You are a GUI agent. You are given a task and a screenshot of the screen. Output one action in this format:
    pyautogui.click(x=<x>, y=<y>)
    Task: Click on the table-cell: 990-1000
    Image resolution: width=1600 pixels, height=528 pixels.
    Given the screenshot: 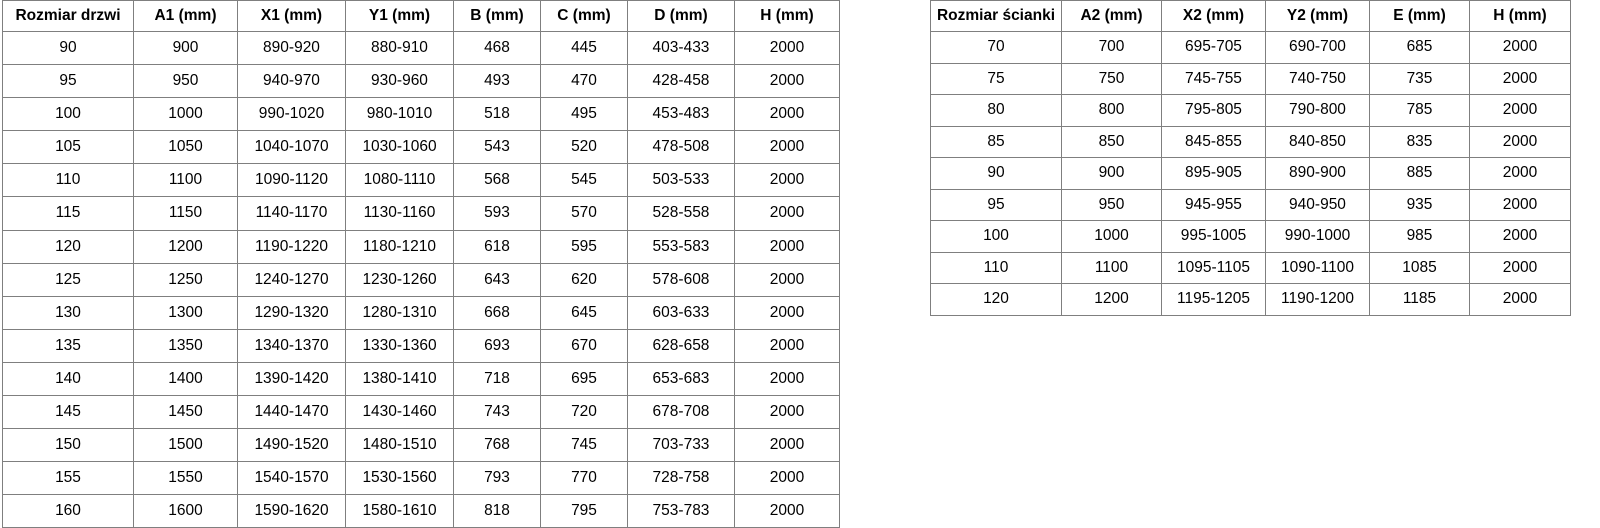 What is the action you would take?
    pyautogui.click(x=1317, y=236)
    